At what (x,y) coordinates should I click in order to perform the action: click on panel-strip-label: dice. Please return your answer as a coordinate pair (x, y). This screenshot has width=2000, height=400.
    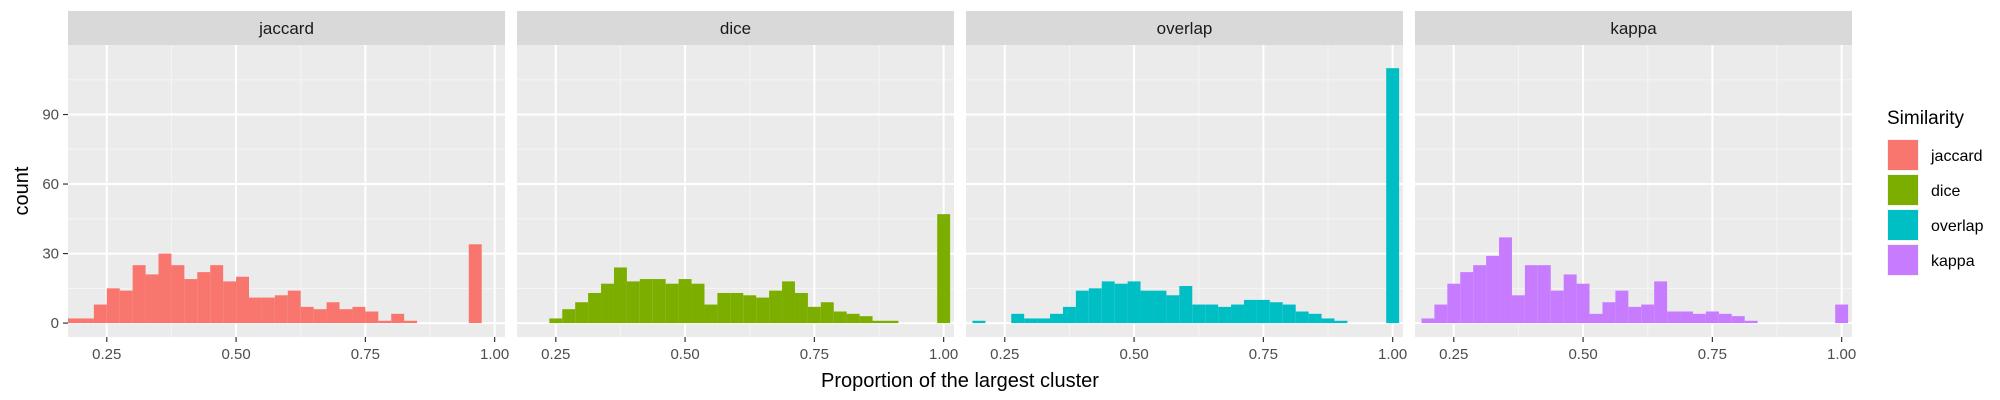
    Looking at the image, I should click on (735, 28).